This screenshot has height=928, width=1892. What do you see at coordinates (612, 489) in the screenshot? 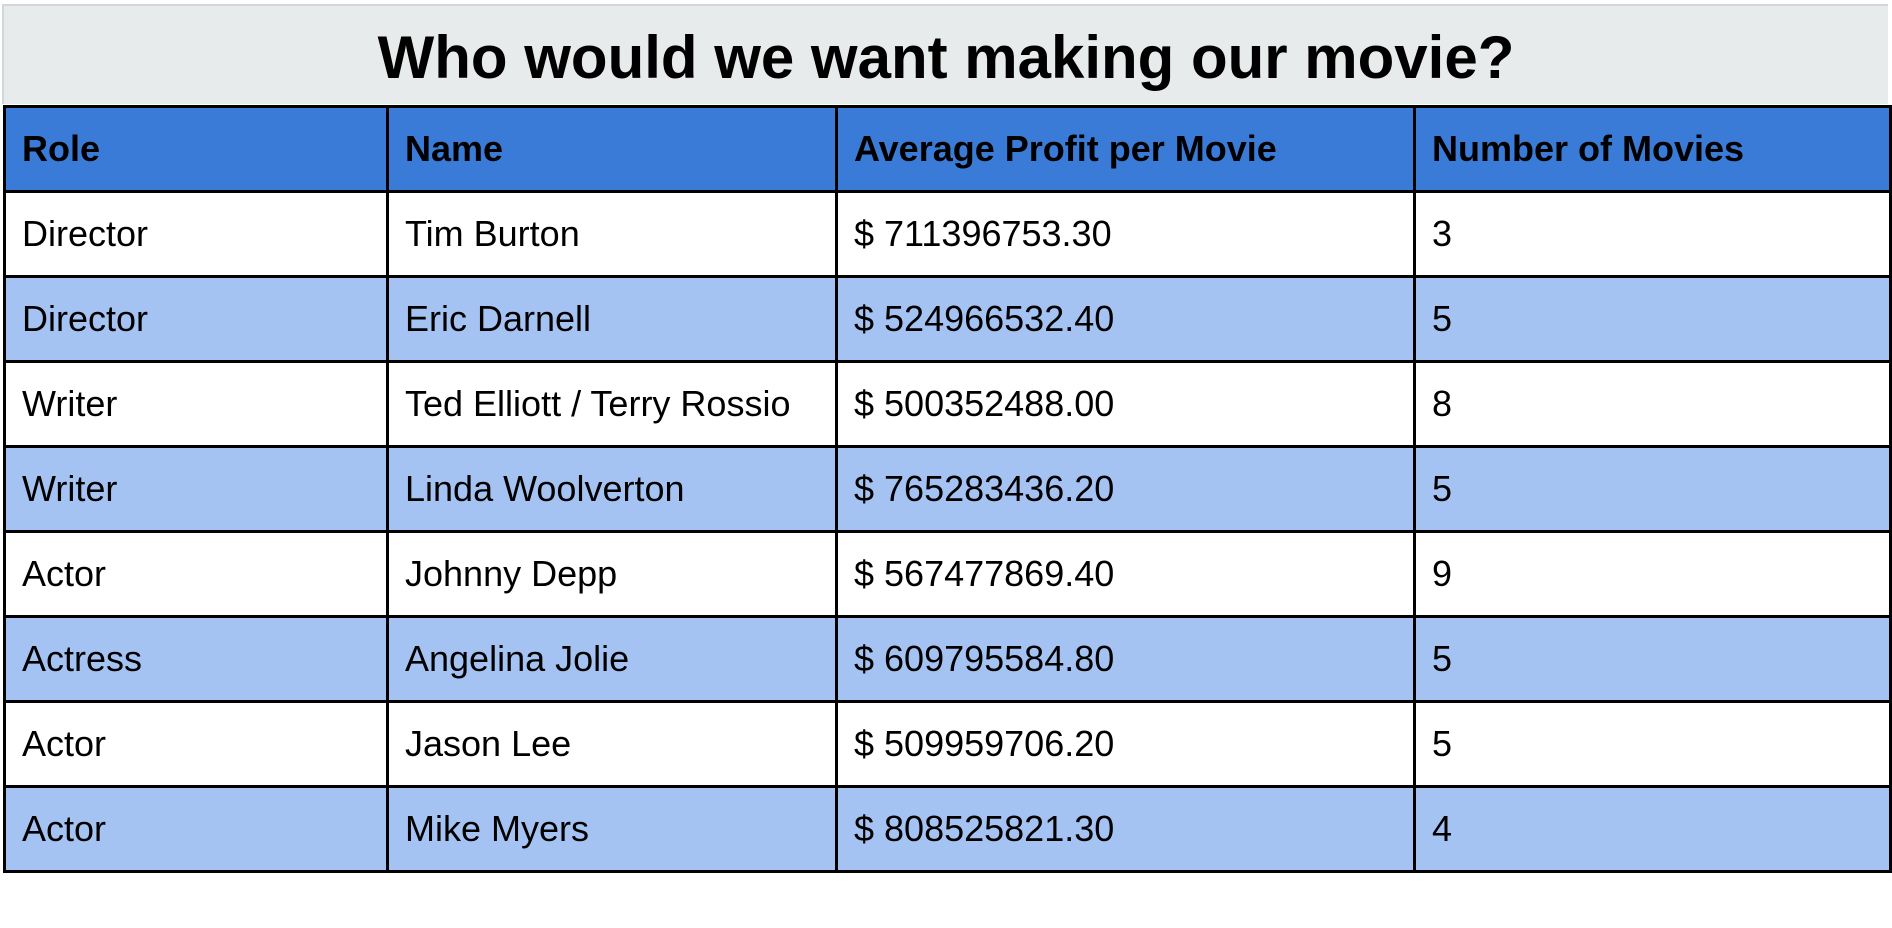
I see `cell-name: Linda Woolverton` at bounding box center [612, 489].